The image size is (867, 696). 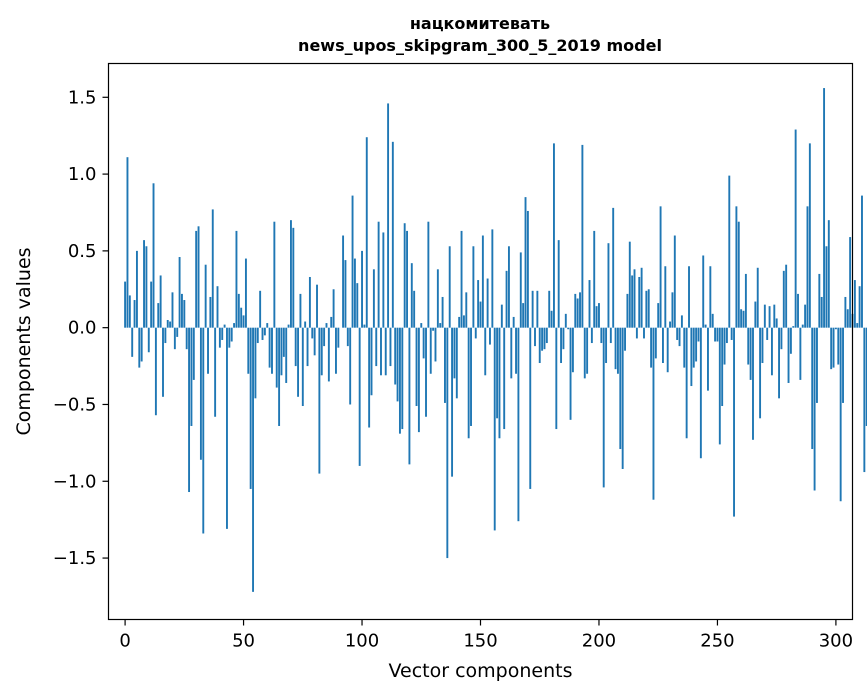 What do you see at coordinates (362, 641) in the screenshot?
I see `x-tick-label: 100` at bounding box center [362, 641].